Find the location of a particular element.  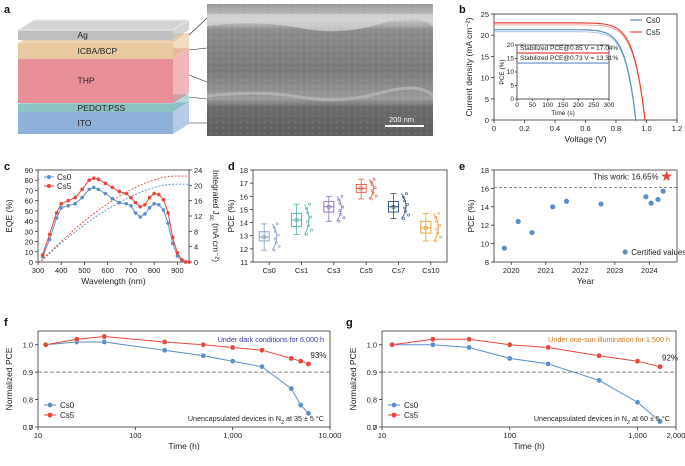

y-tick-label: 90 is located at coordinates (29, 170).